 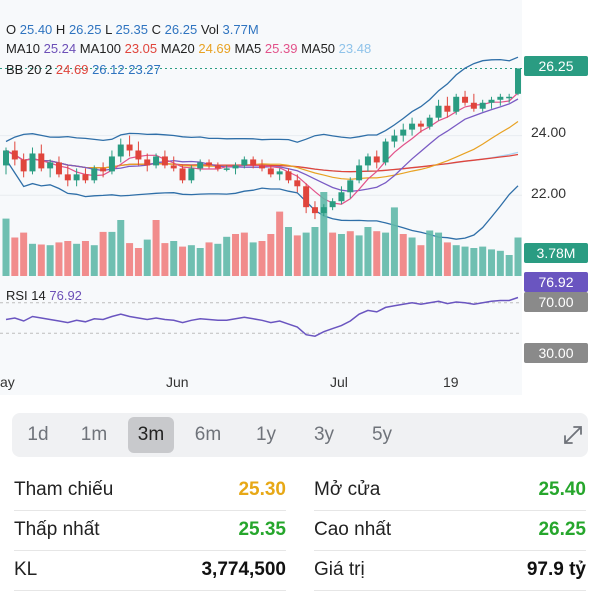 I want to click on timeframe-3m: 3m, so click(x=151, y=435).